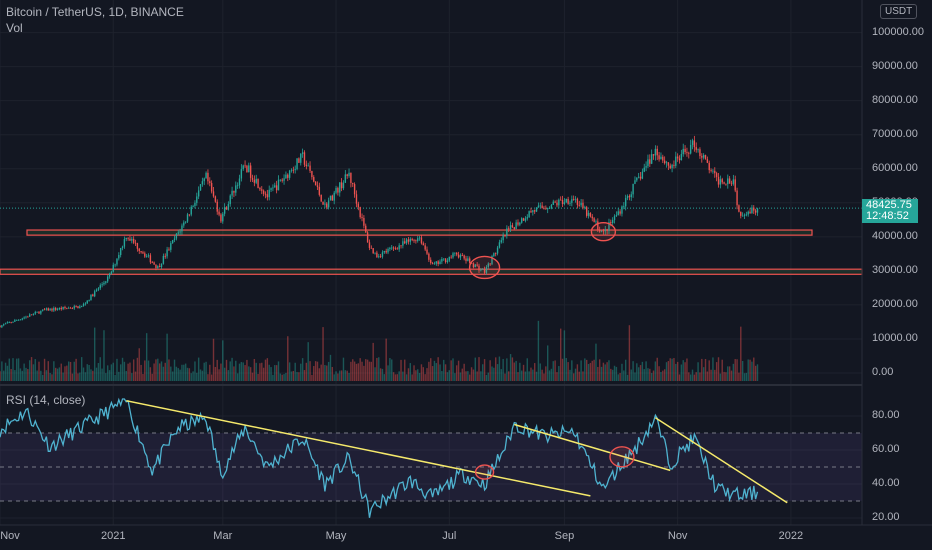 This screenshot has width=932, height=550. I want to click on last-price-value: 48425.75, so click(889, 205).